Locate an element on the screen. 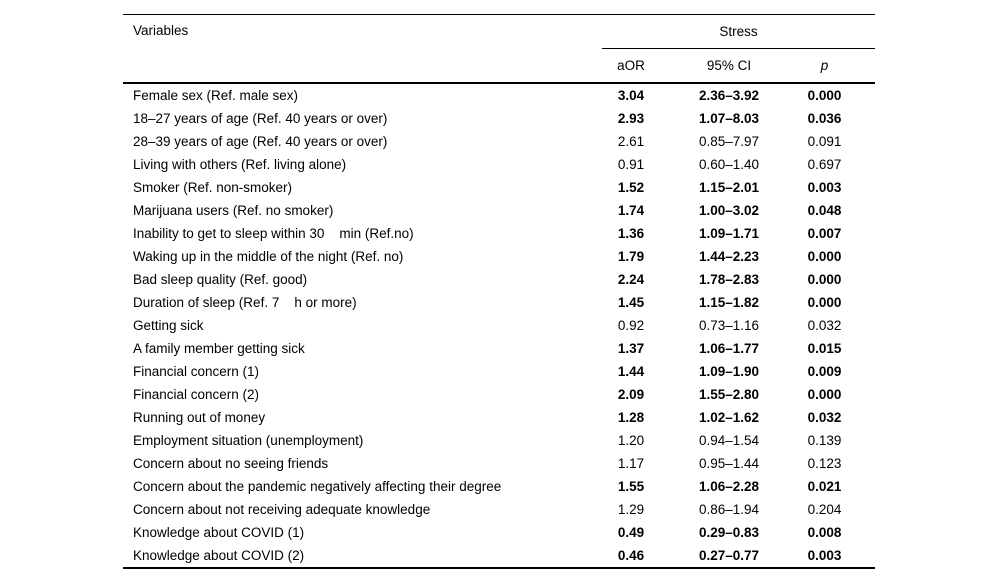 The width and height of the screenshot is (1000, 586). variables-column-header: Variables is located at coordinates (362, 49).